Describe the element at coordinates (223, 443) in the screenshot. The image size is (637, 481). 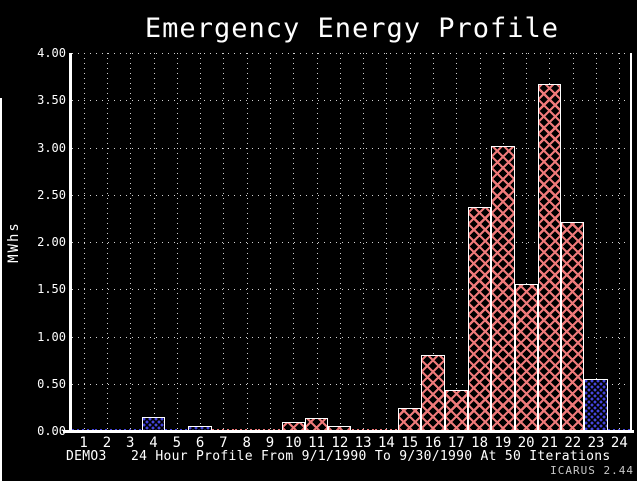
I see `x-tick-label-7: 7` at that location.